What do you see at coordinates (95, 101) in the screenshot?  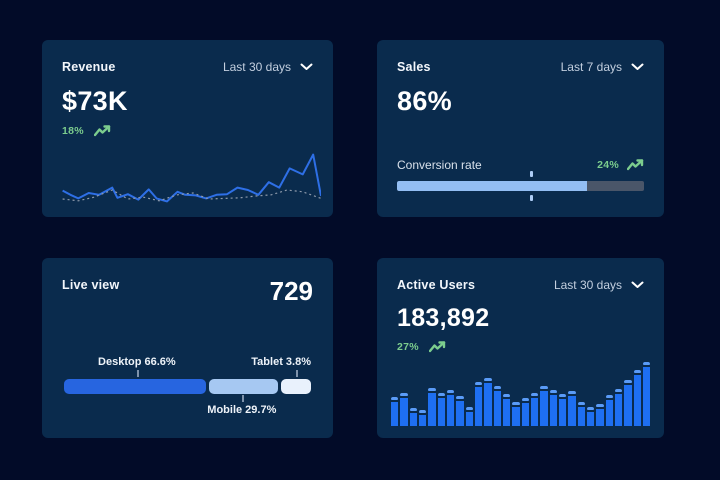 I see `revenue-value: $73K` at bounding box center [95, 101].